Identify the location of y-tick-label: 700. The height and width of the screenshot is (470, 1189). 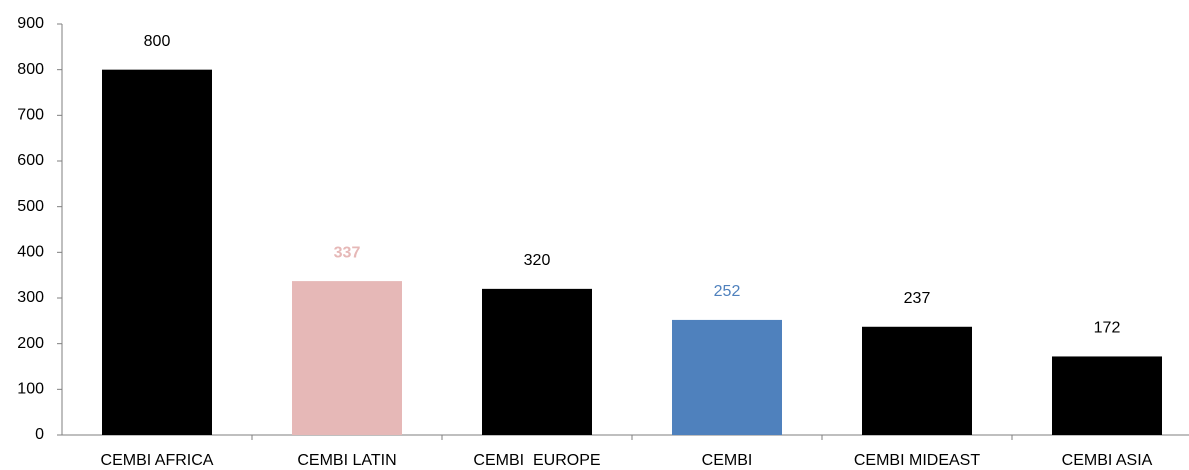
(30, 115).